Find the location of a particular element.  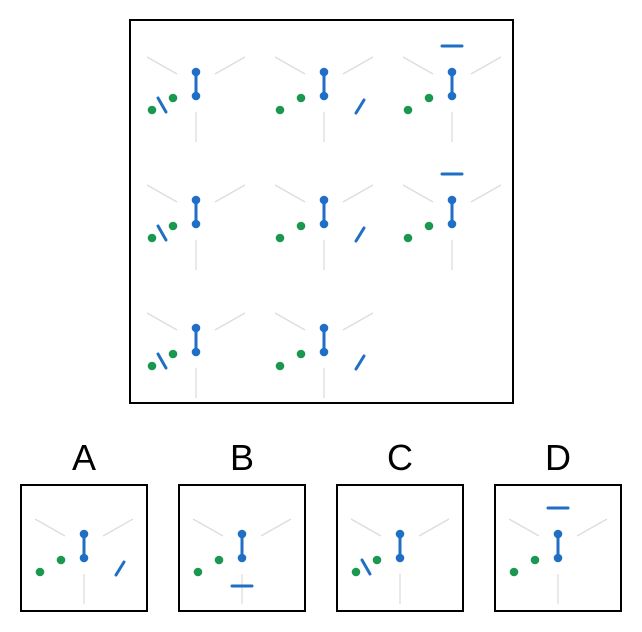

option-b-box is located at coordinates (242, 548).